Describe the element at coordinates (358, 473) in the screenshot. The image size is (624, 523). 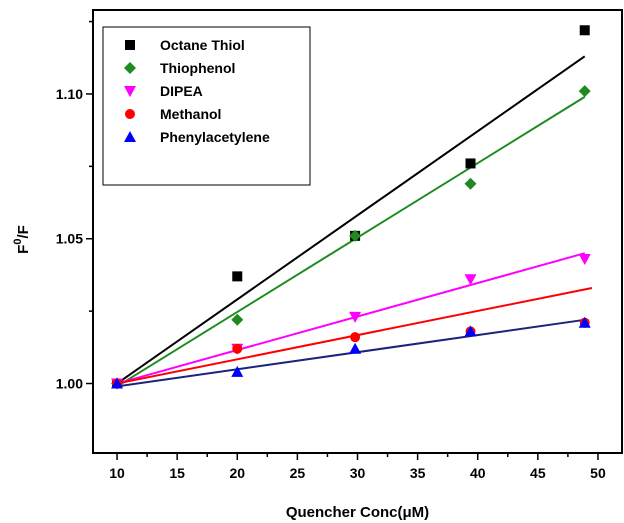
I see `x-tick-label-30: 30` at that location.